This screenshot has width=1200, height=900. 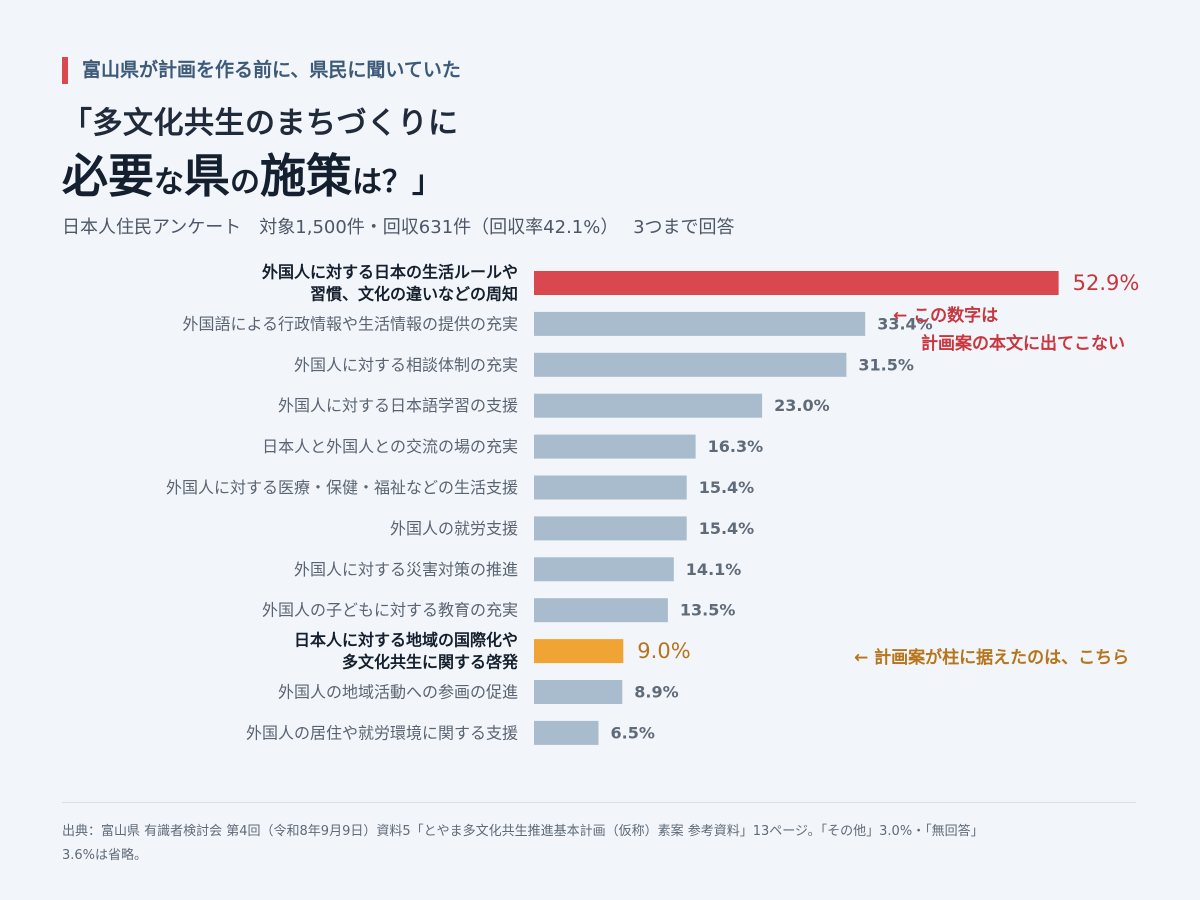 What do you see at coordinates (886, 364) in the screenshot?
I see `value-label: 31.5%` at bounding box center [886, 364].